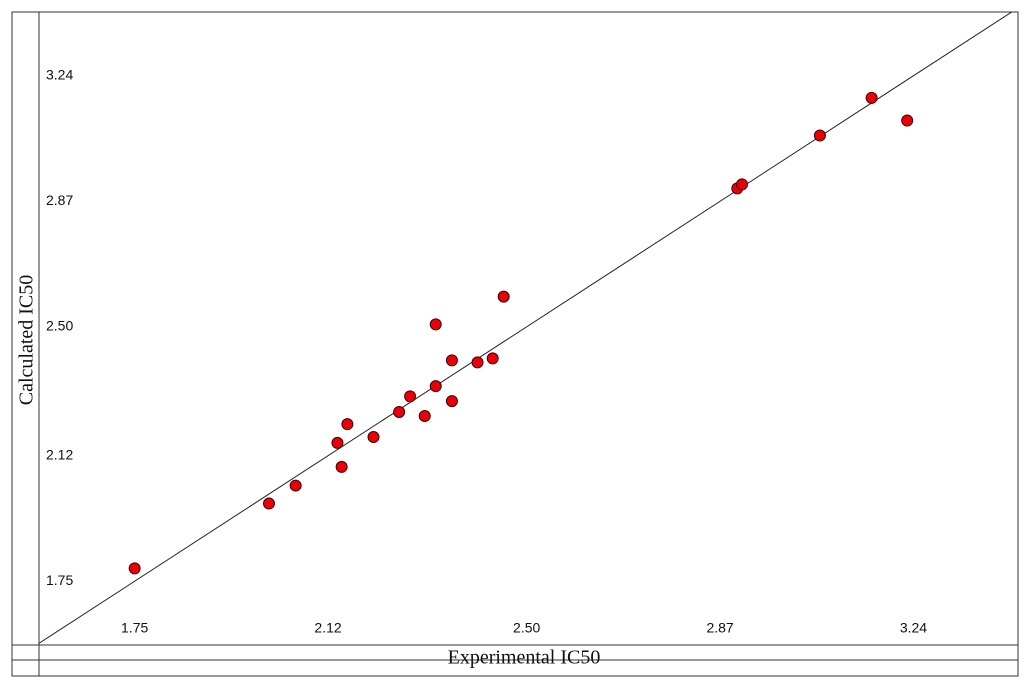 This screenshot has width=1024, height=685. I want to click on x-tick-label: 2.12, so click(327, 628).